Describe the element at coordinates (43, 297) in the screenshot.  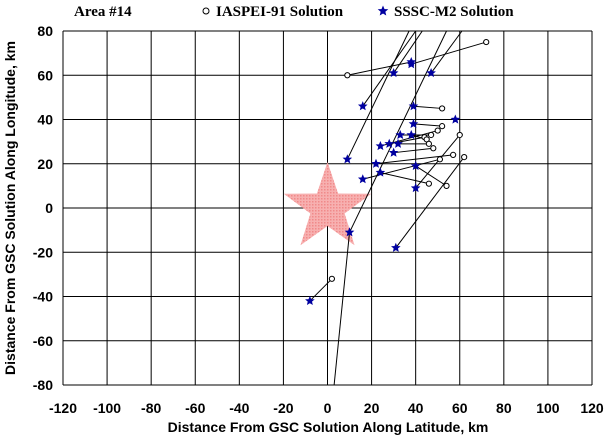
I see `y-tick-label: -40` at that location.